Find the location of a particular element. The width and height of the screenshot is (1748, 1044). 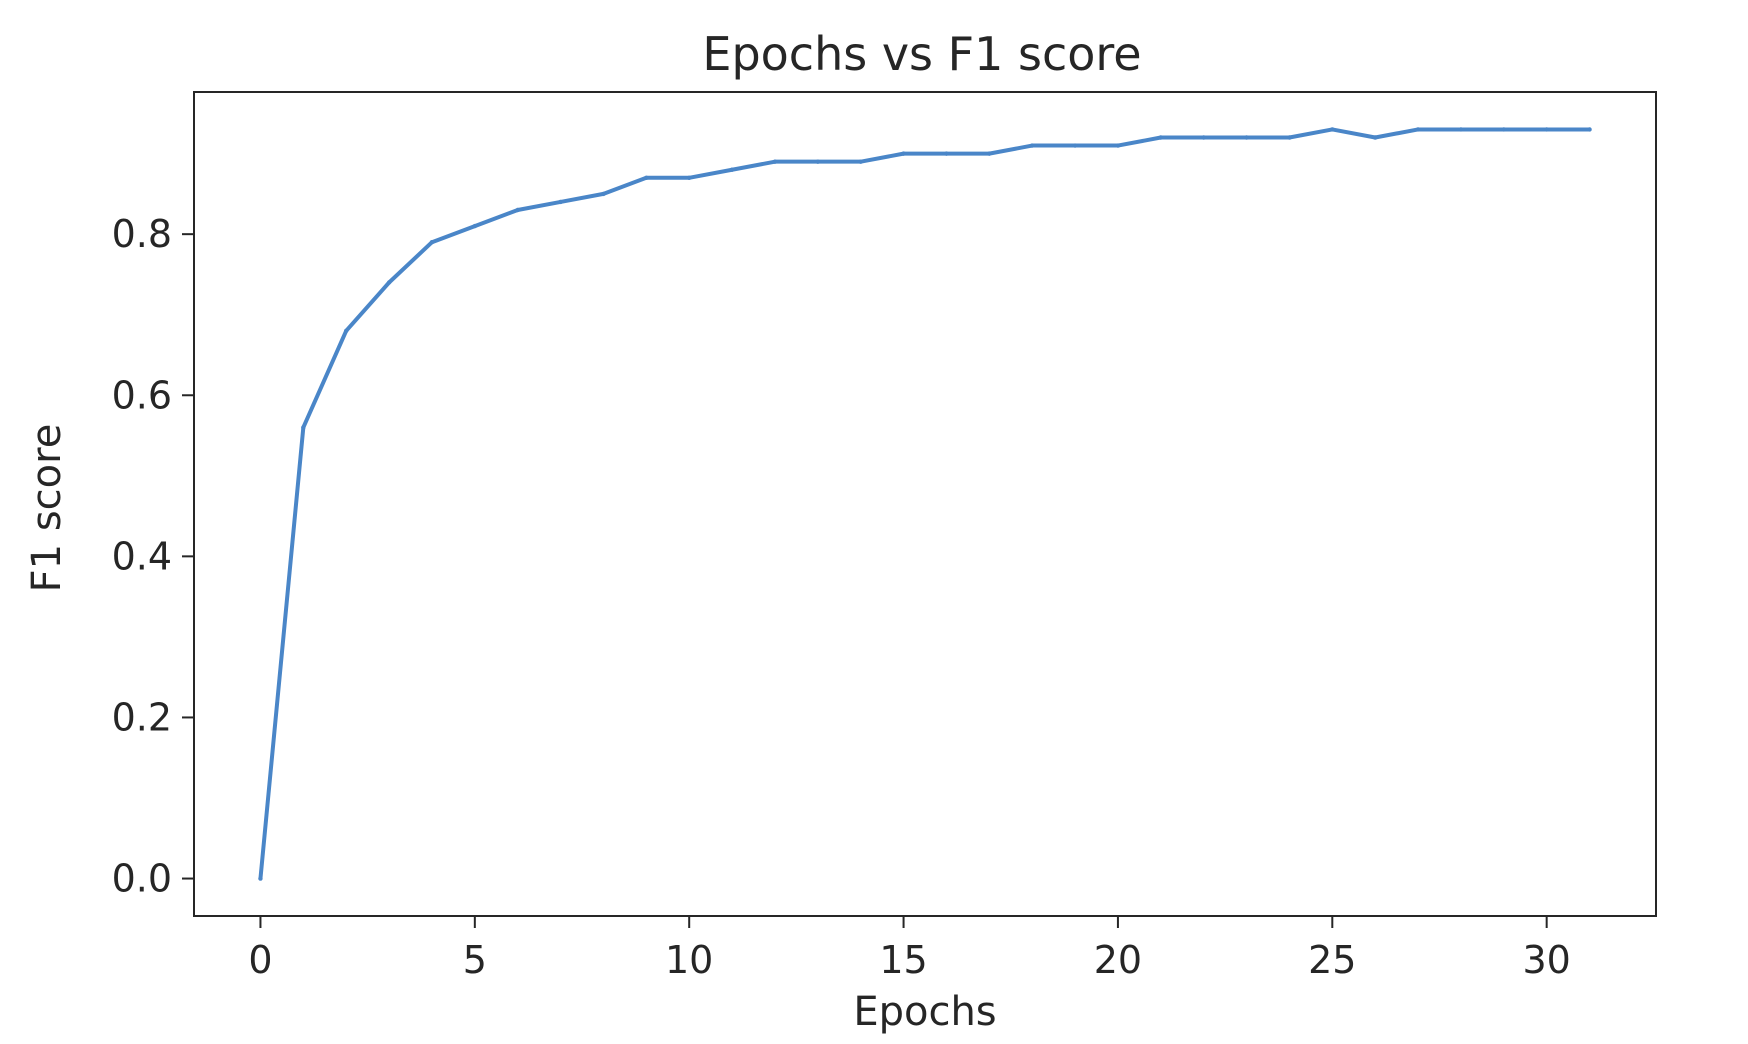

y-axis: 0.0 0.2 0.4 0.6 0.8 is located at coordinates (153, 556).